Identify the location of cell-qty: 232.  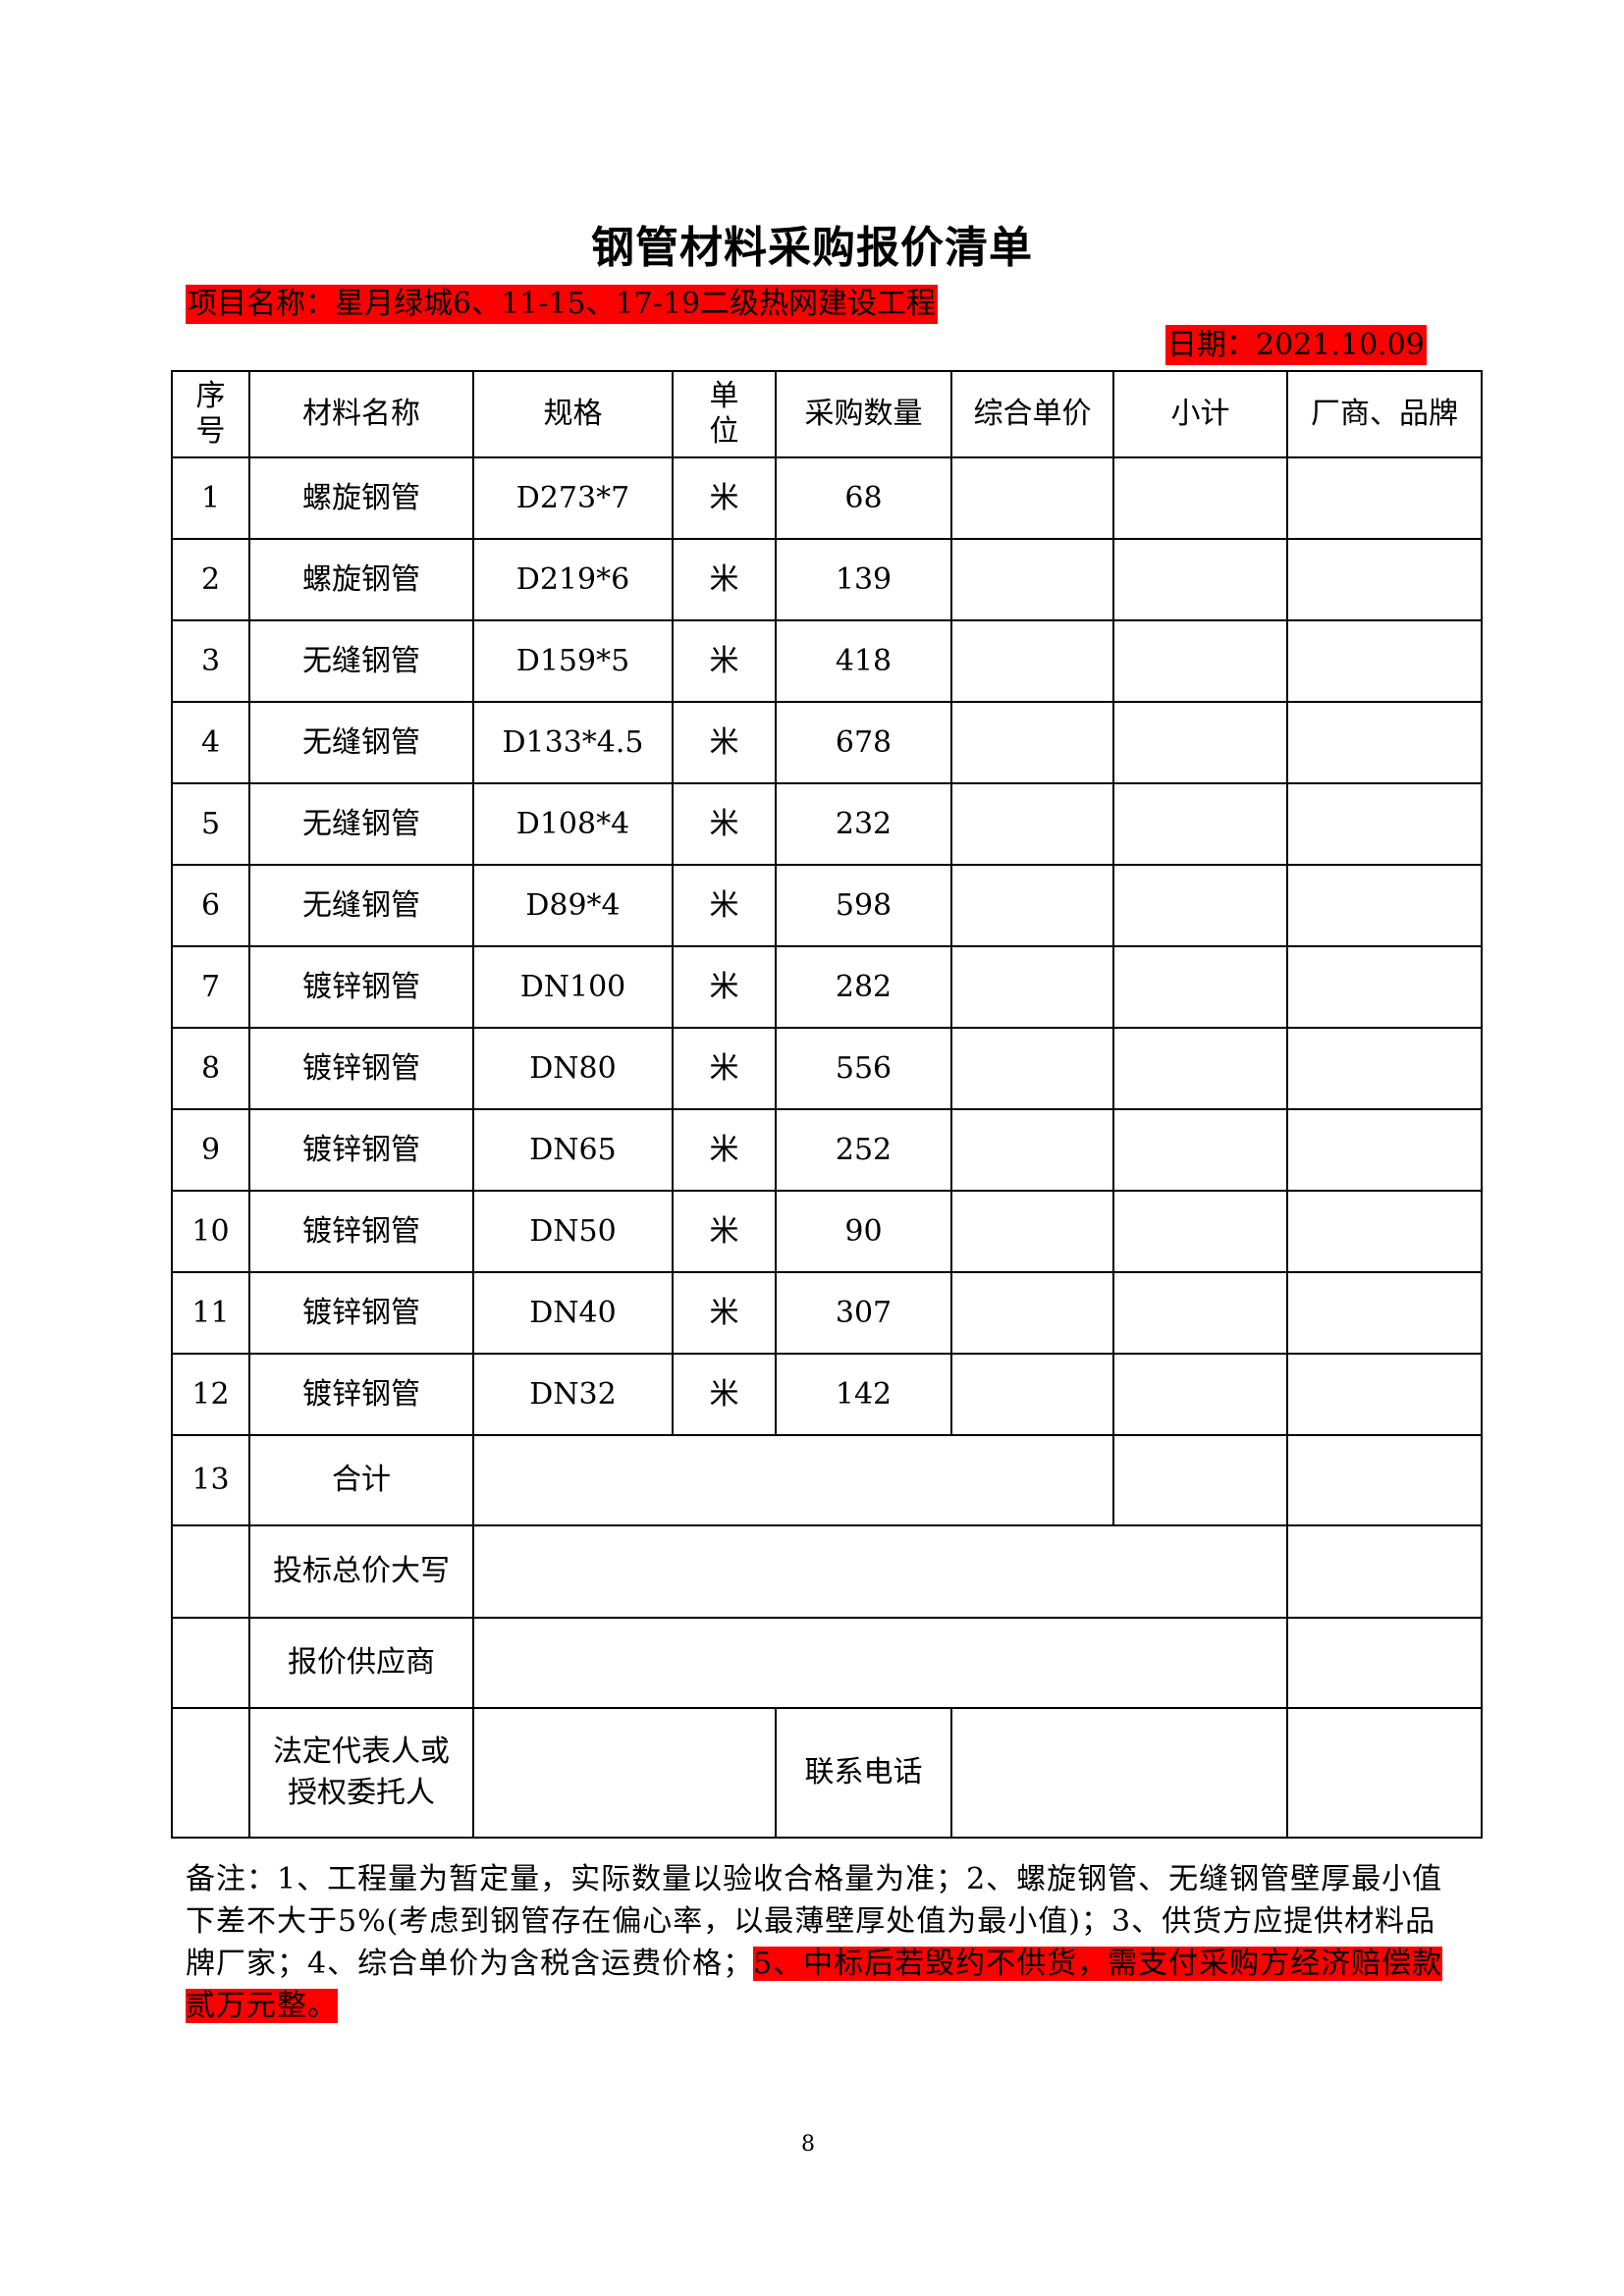
(863, 824).